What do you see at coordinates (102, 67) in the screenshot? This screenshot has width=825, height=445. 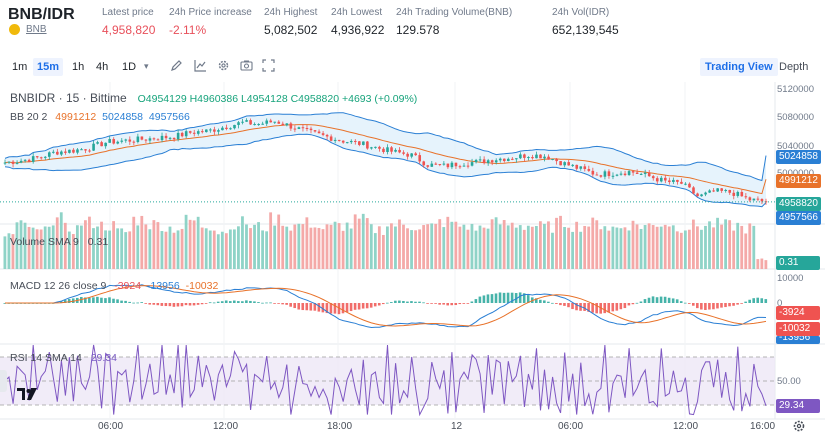 I see `interval-4h: 4h` at bounding box center [102, 67].